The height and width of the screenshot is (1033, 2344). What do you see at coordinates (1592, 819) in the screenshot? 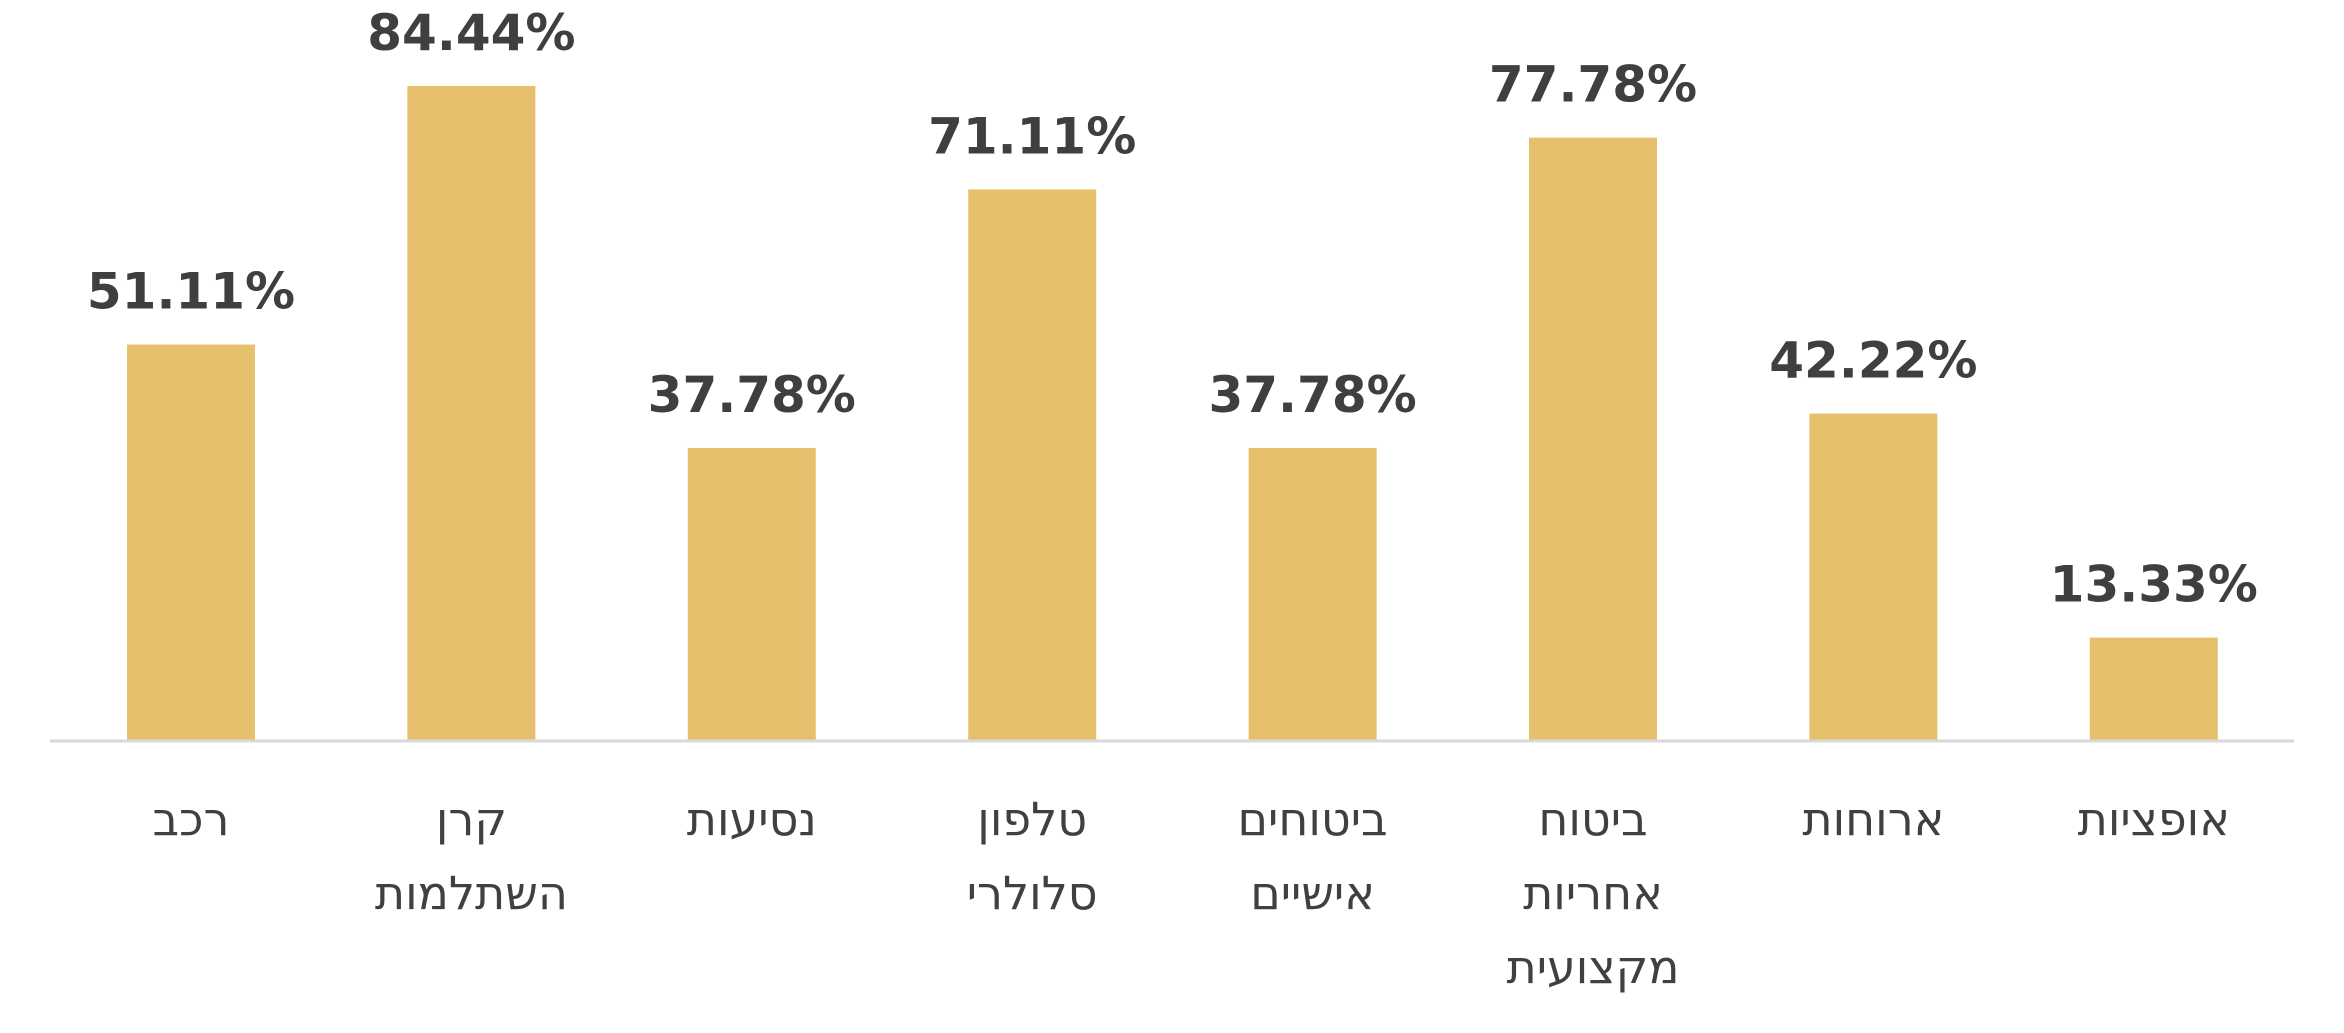
I see `category-label-line: ביטוח` at bounding box center [1592, 819].